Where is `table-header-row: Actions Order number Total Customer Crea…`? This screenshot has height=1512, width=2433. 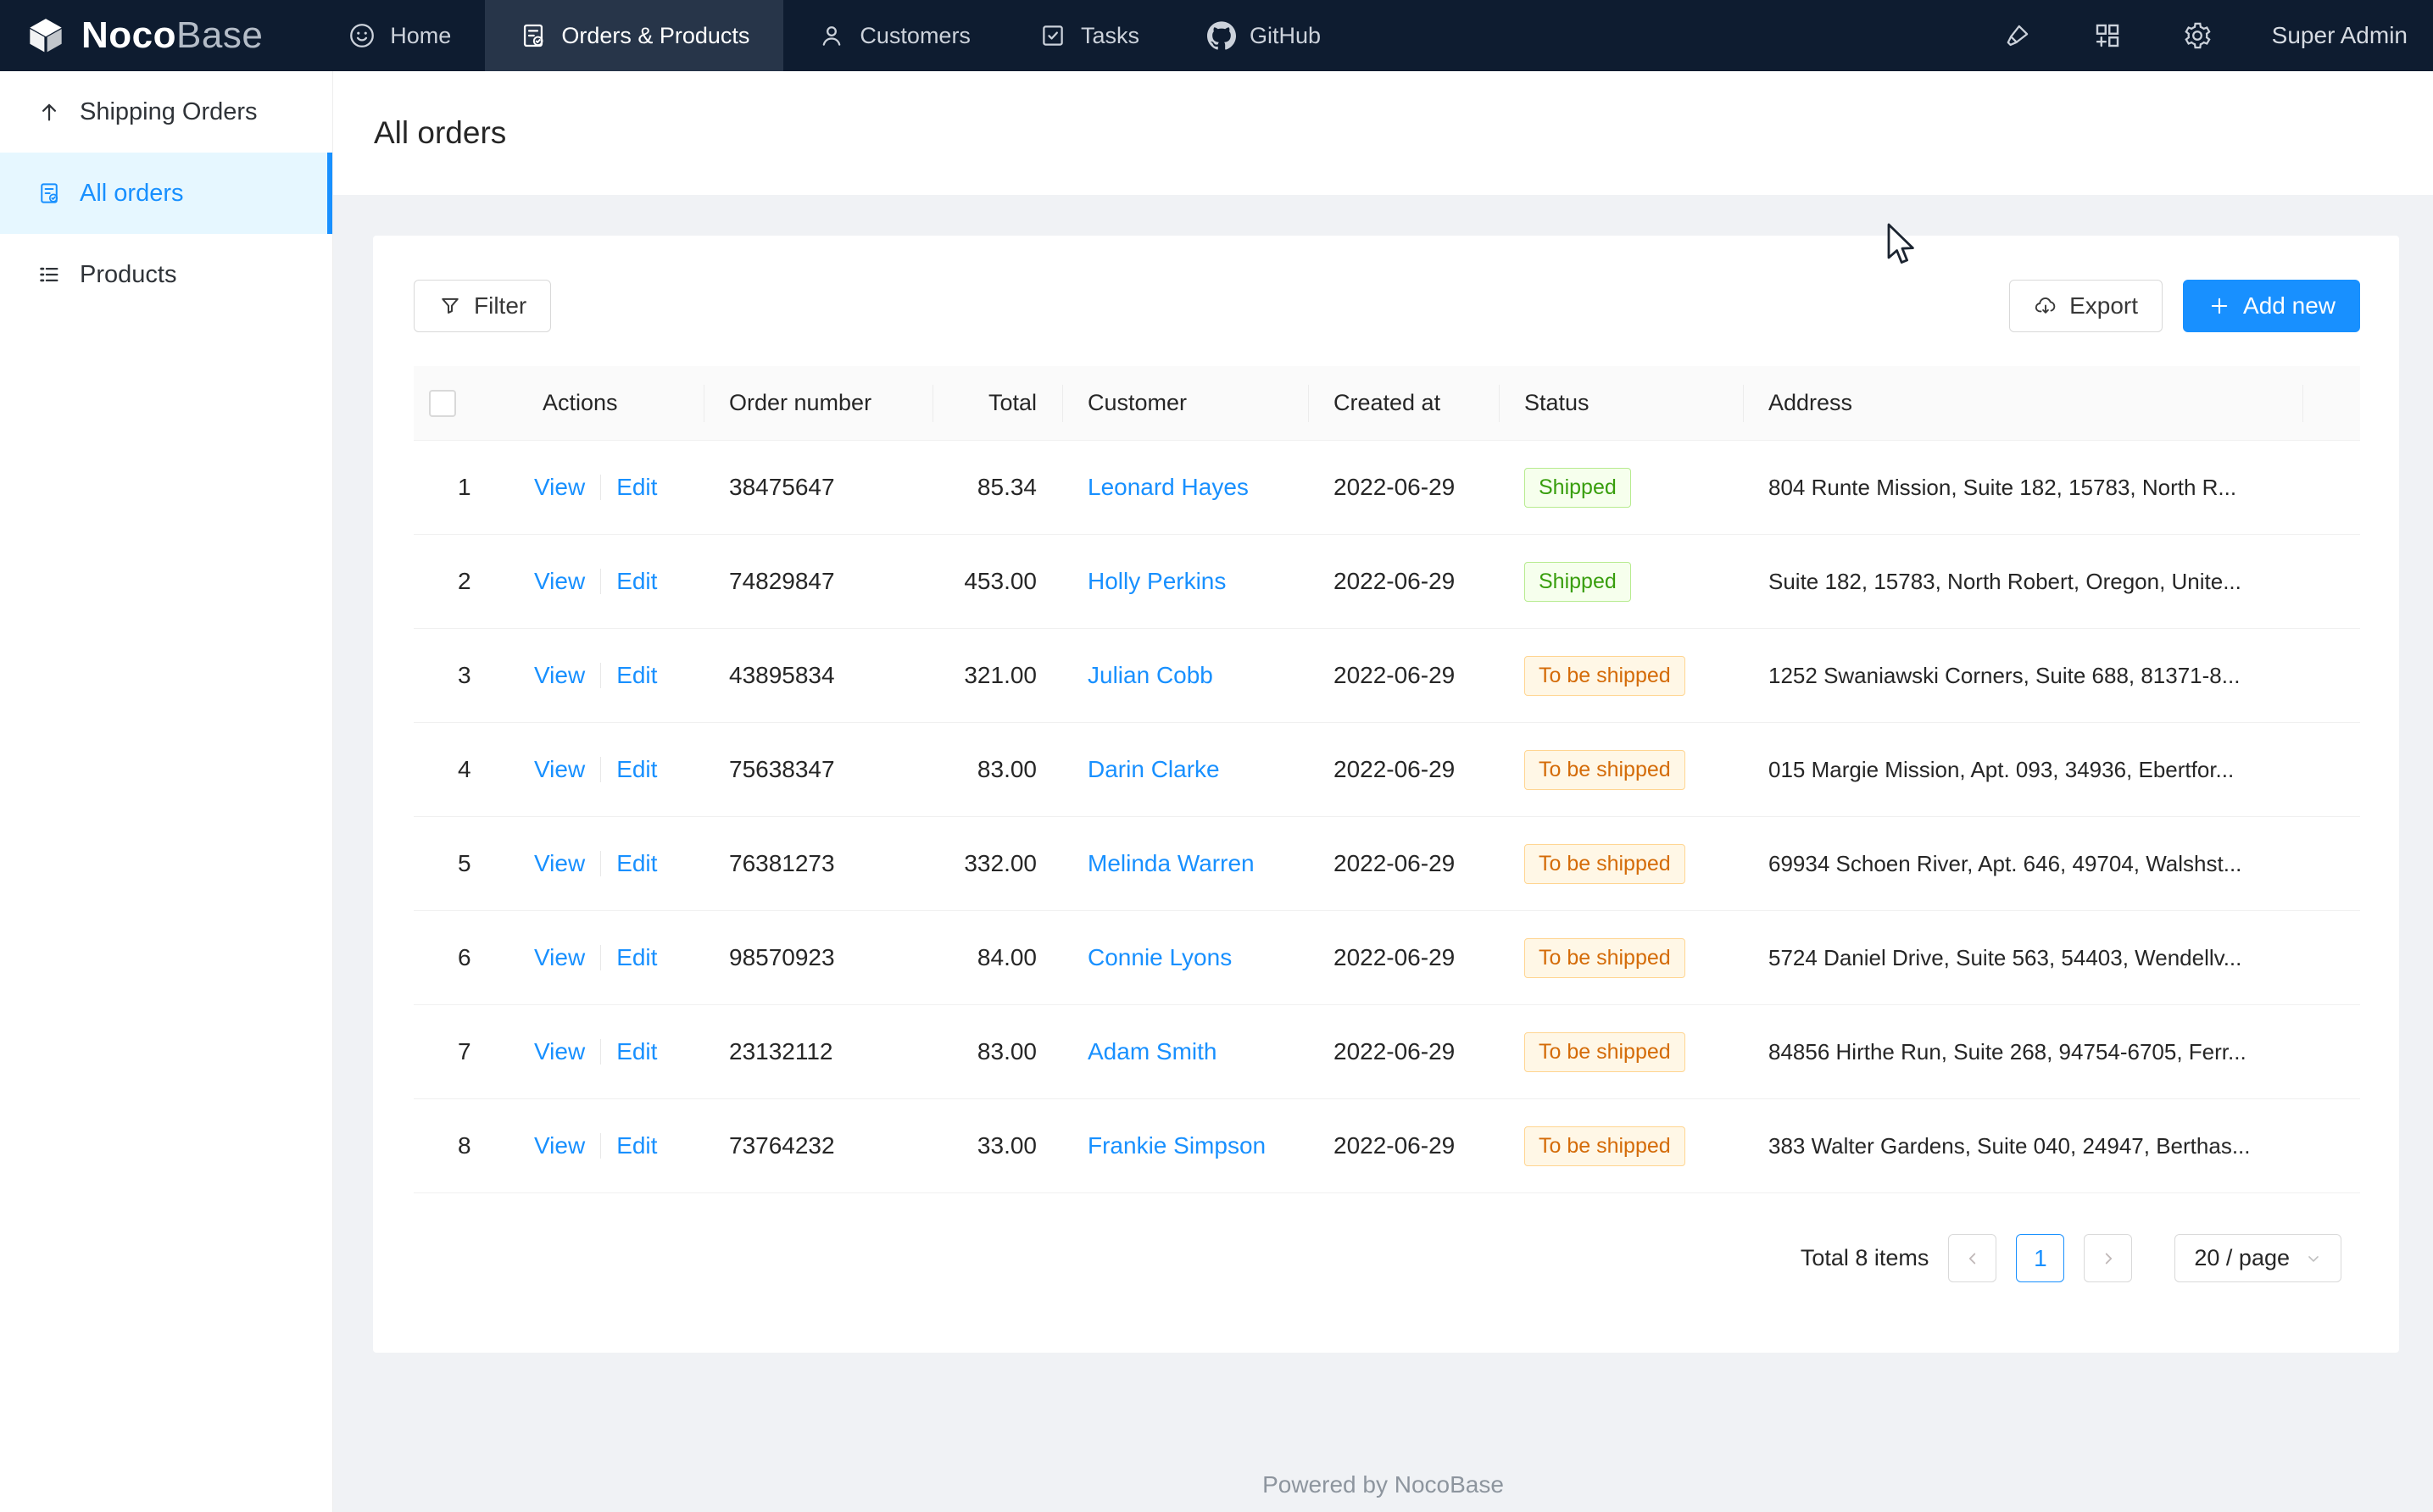
table-header-row: Actions Order number Total Customer Crea… is located at coordinates (1387, 404).